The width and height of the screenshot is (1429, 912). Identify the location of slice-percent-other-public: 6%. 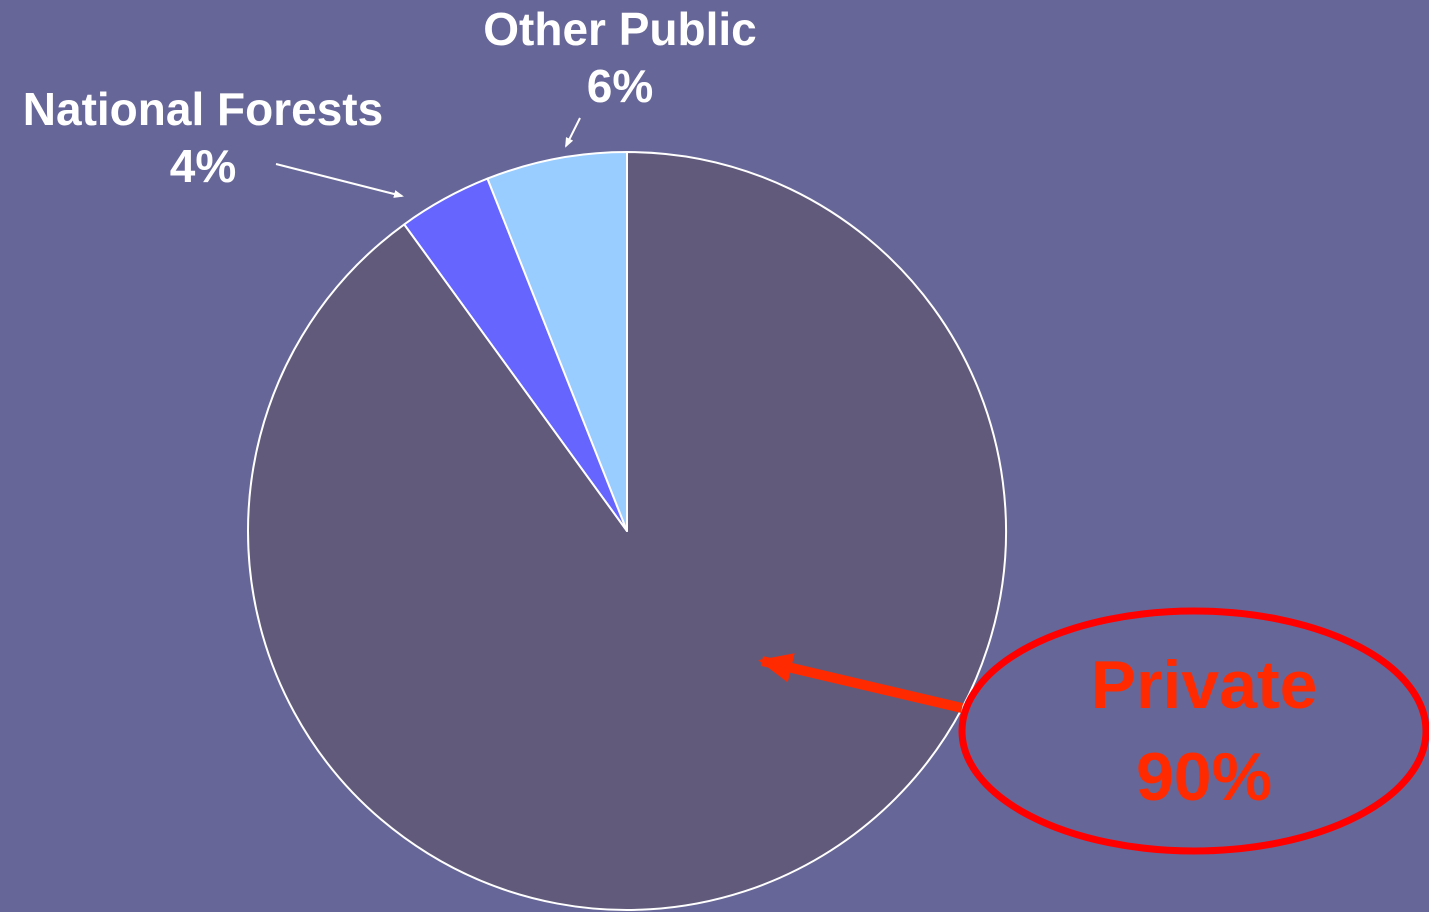
(620, 86).